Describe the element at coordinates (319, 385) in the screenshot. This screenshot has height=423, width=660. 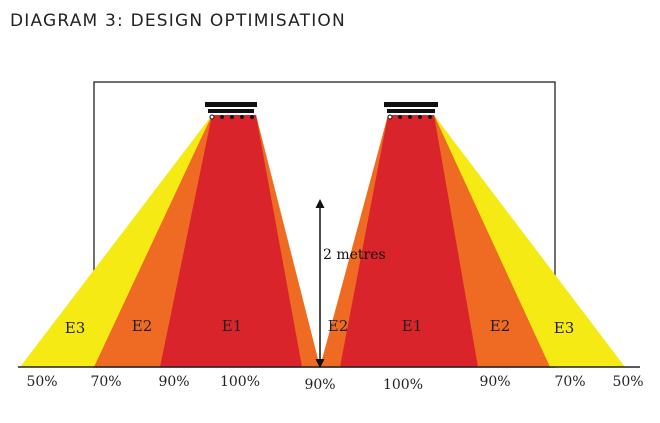
I see `percentage-label-5: 90%` at that location.